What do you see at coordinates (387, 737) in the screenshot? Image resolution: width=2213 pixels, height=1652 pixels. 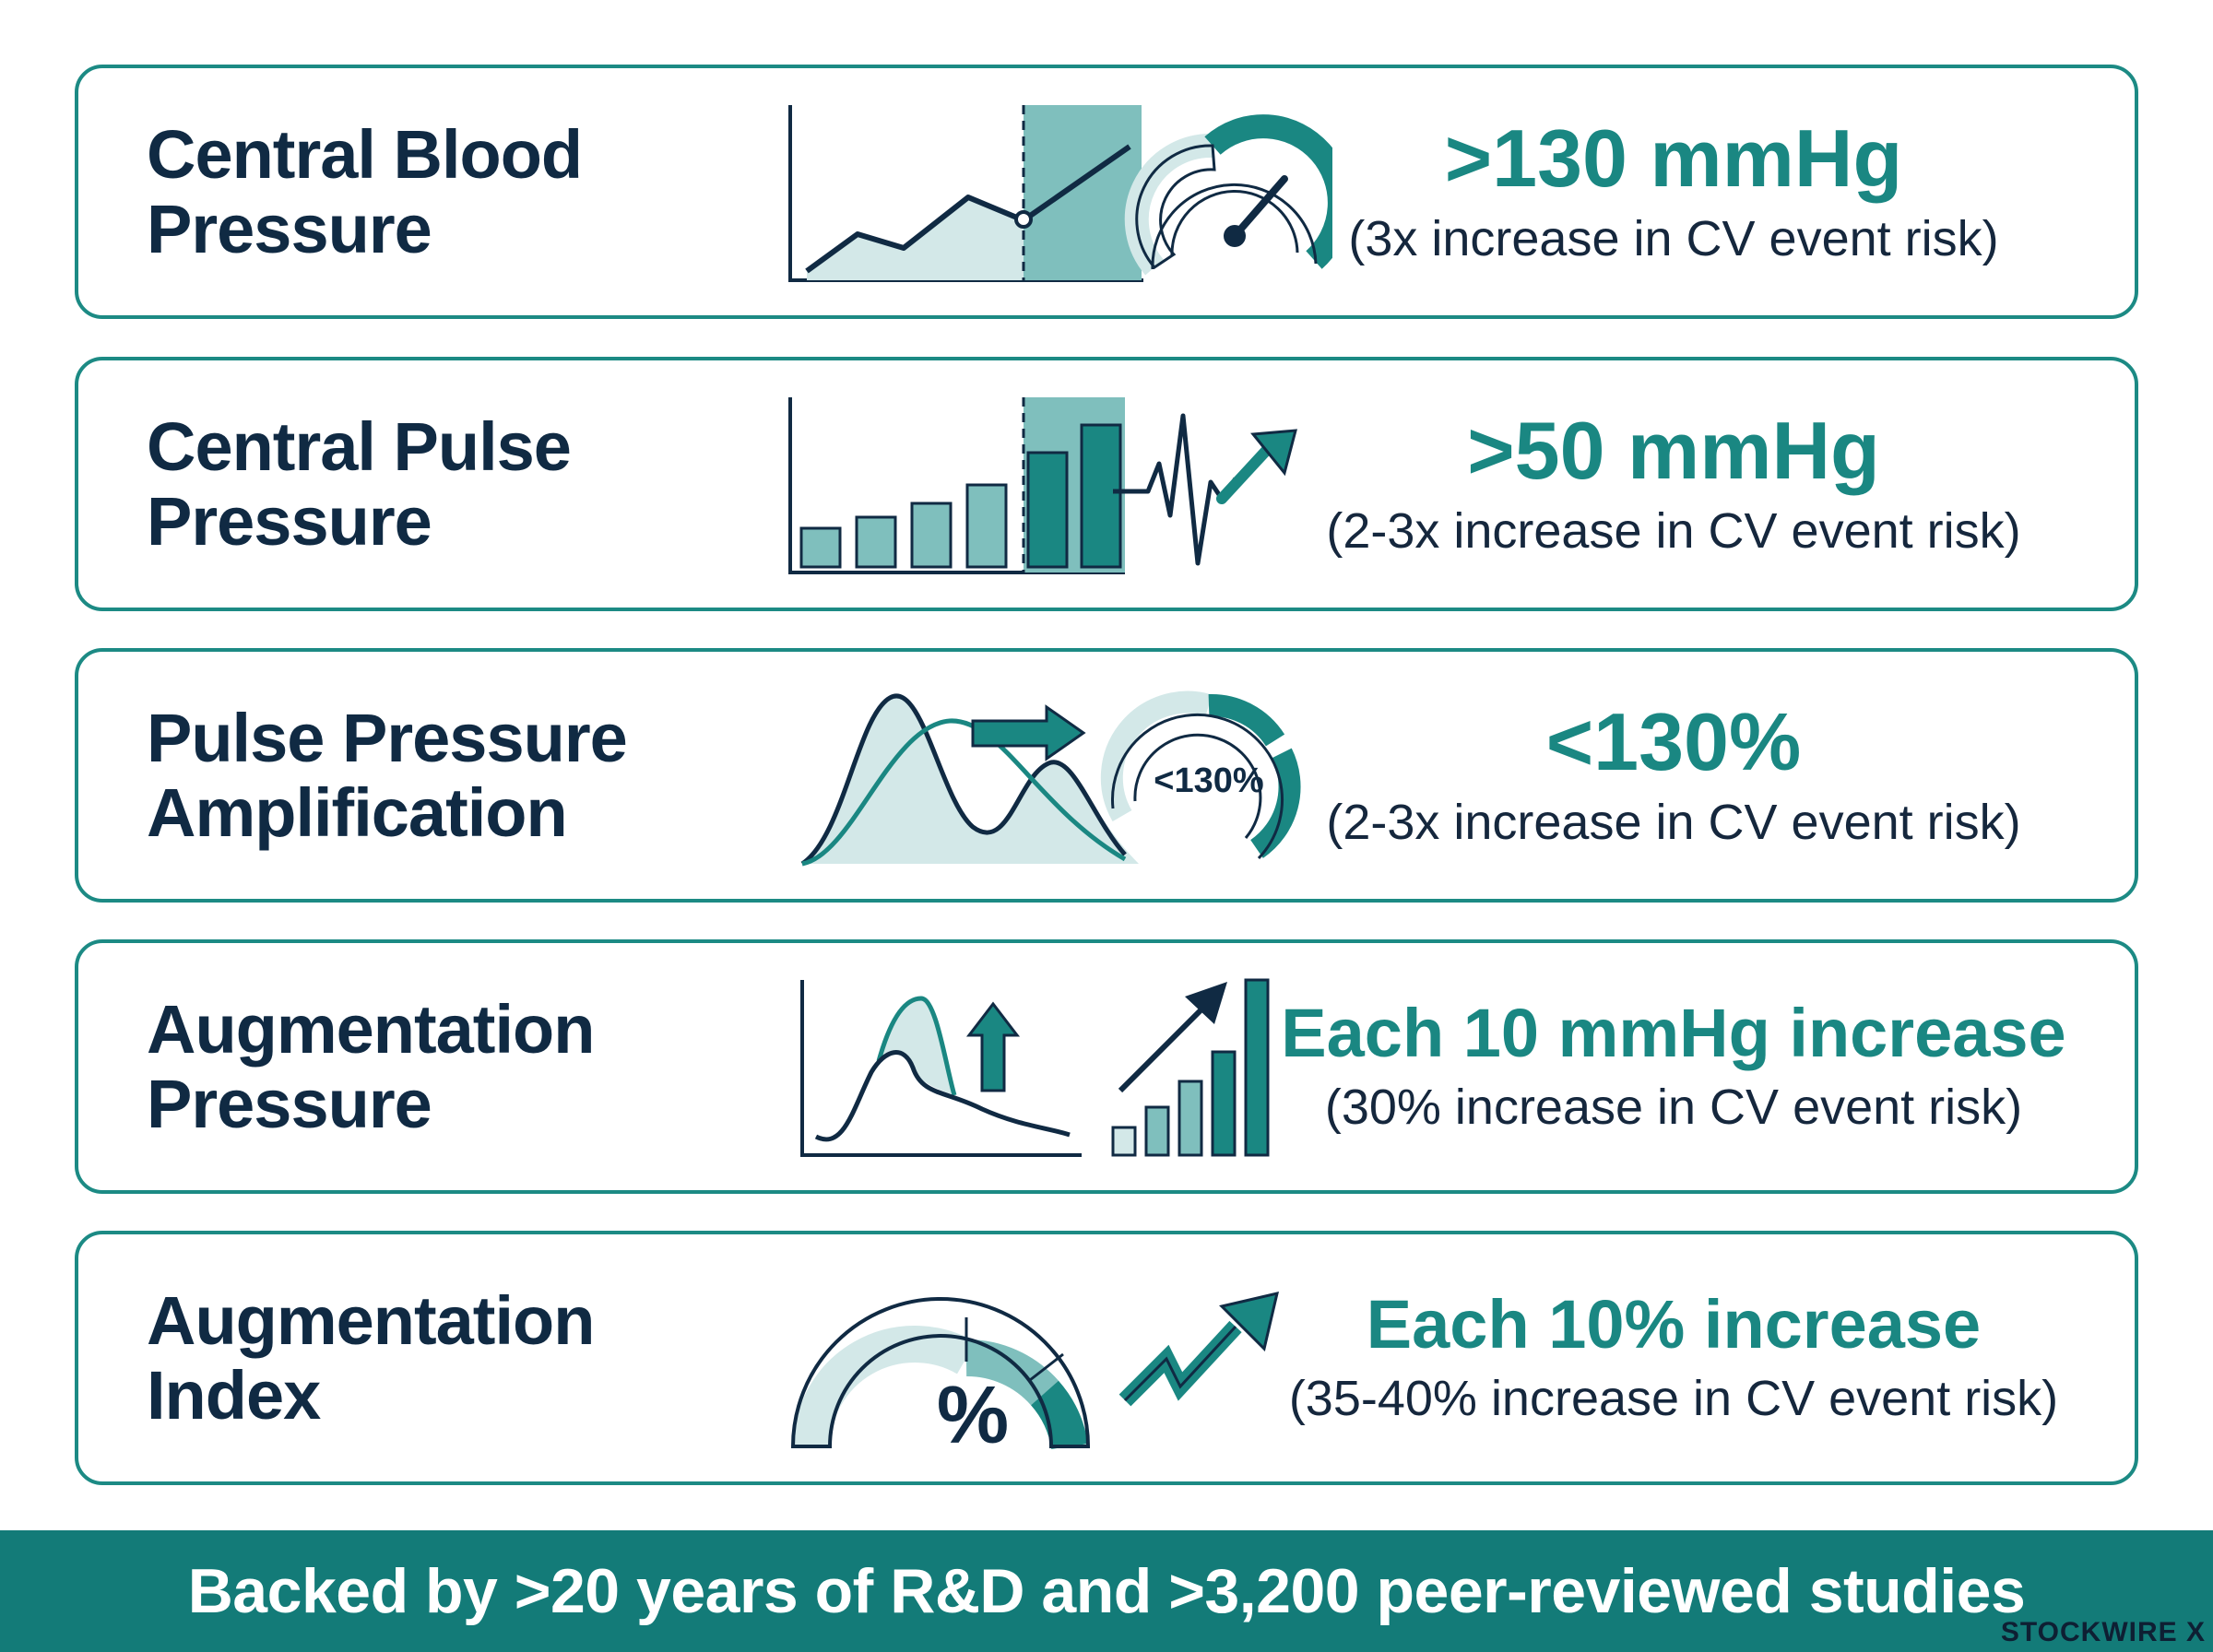 I see `metric-title-line1: Pulse Pressure` at bounding box center [387, 737].